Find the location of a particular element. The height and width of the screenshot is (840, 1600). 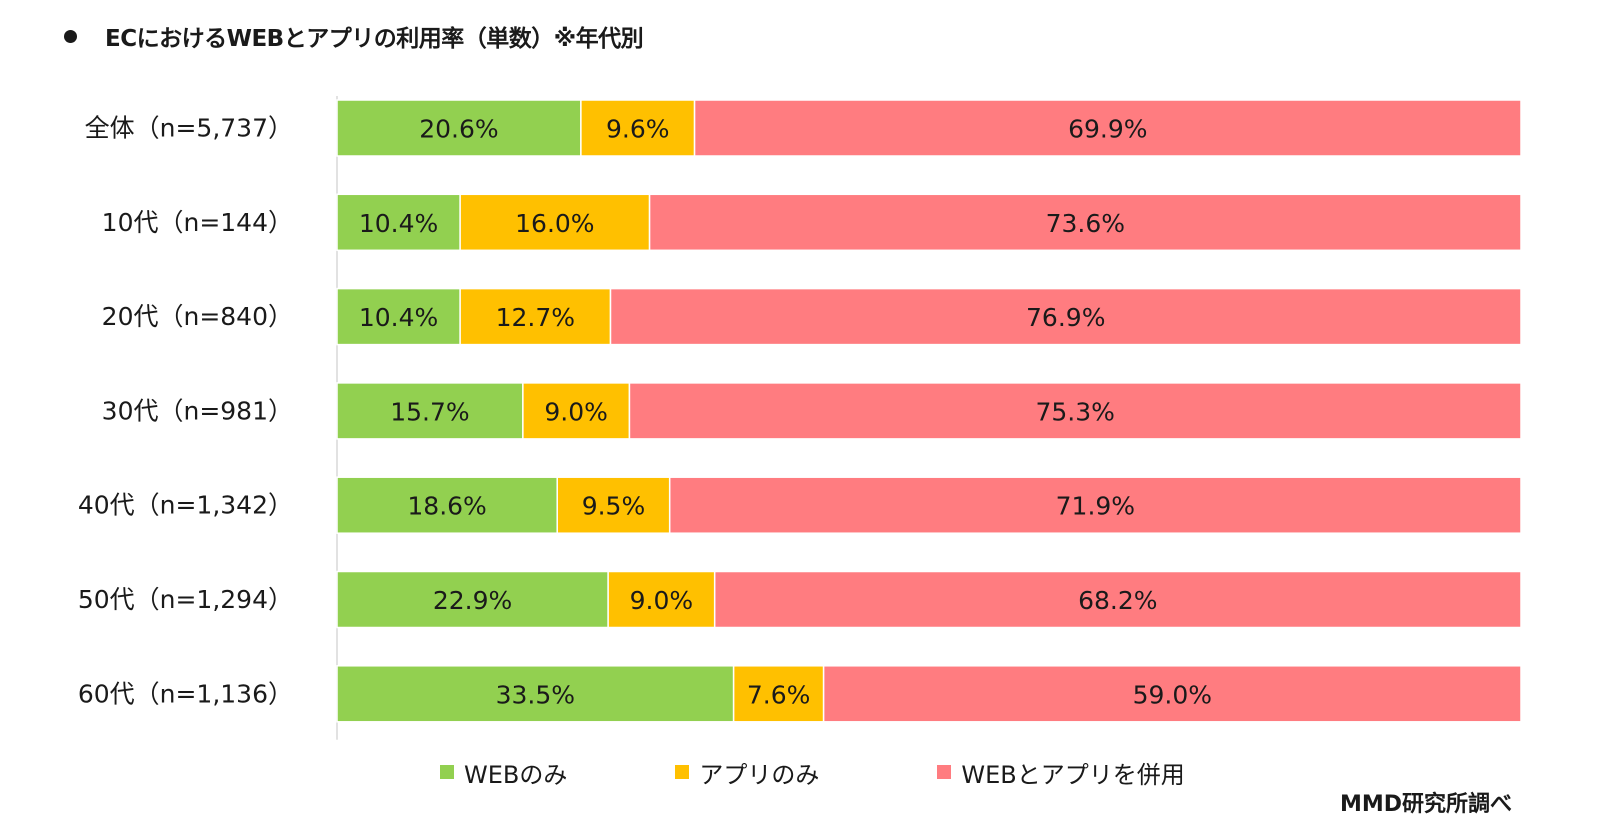

category-label: 50代（n=1,294） is located at coordinates (185, 599).